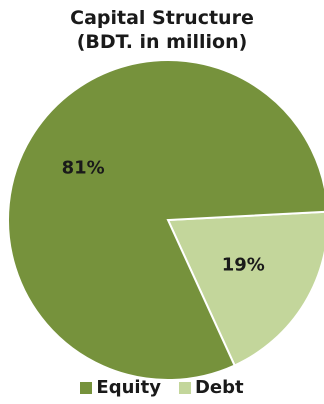 The width and height of the screenshot is (324, 404). What do you see at coordinates (162, 387) in the screenshot?
I see `legend: Equity Debt` at bounding box center [162, 387].